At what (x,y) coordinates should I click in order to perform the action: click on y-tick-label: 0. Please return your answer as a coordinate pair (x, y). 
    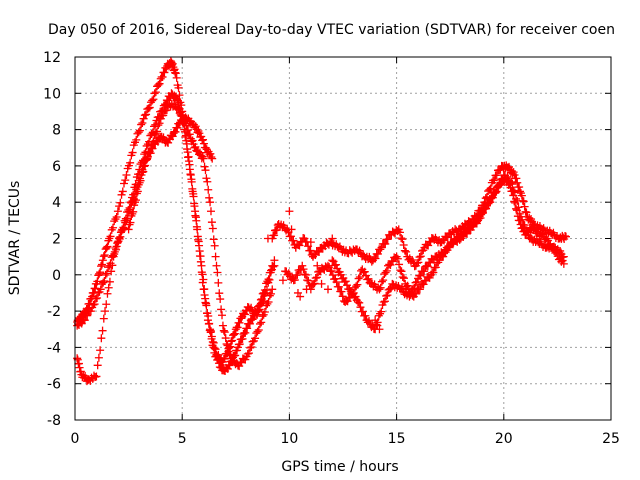
    Looking at the image, I should click on (56, 276).